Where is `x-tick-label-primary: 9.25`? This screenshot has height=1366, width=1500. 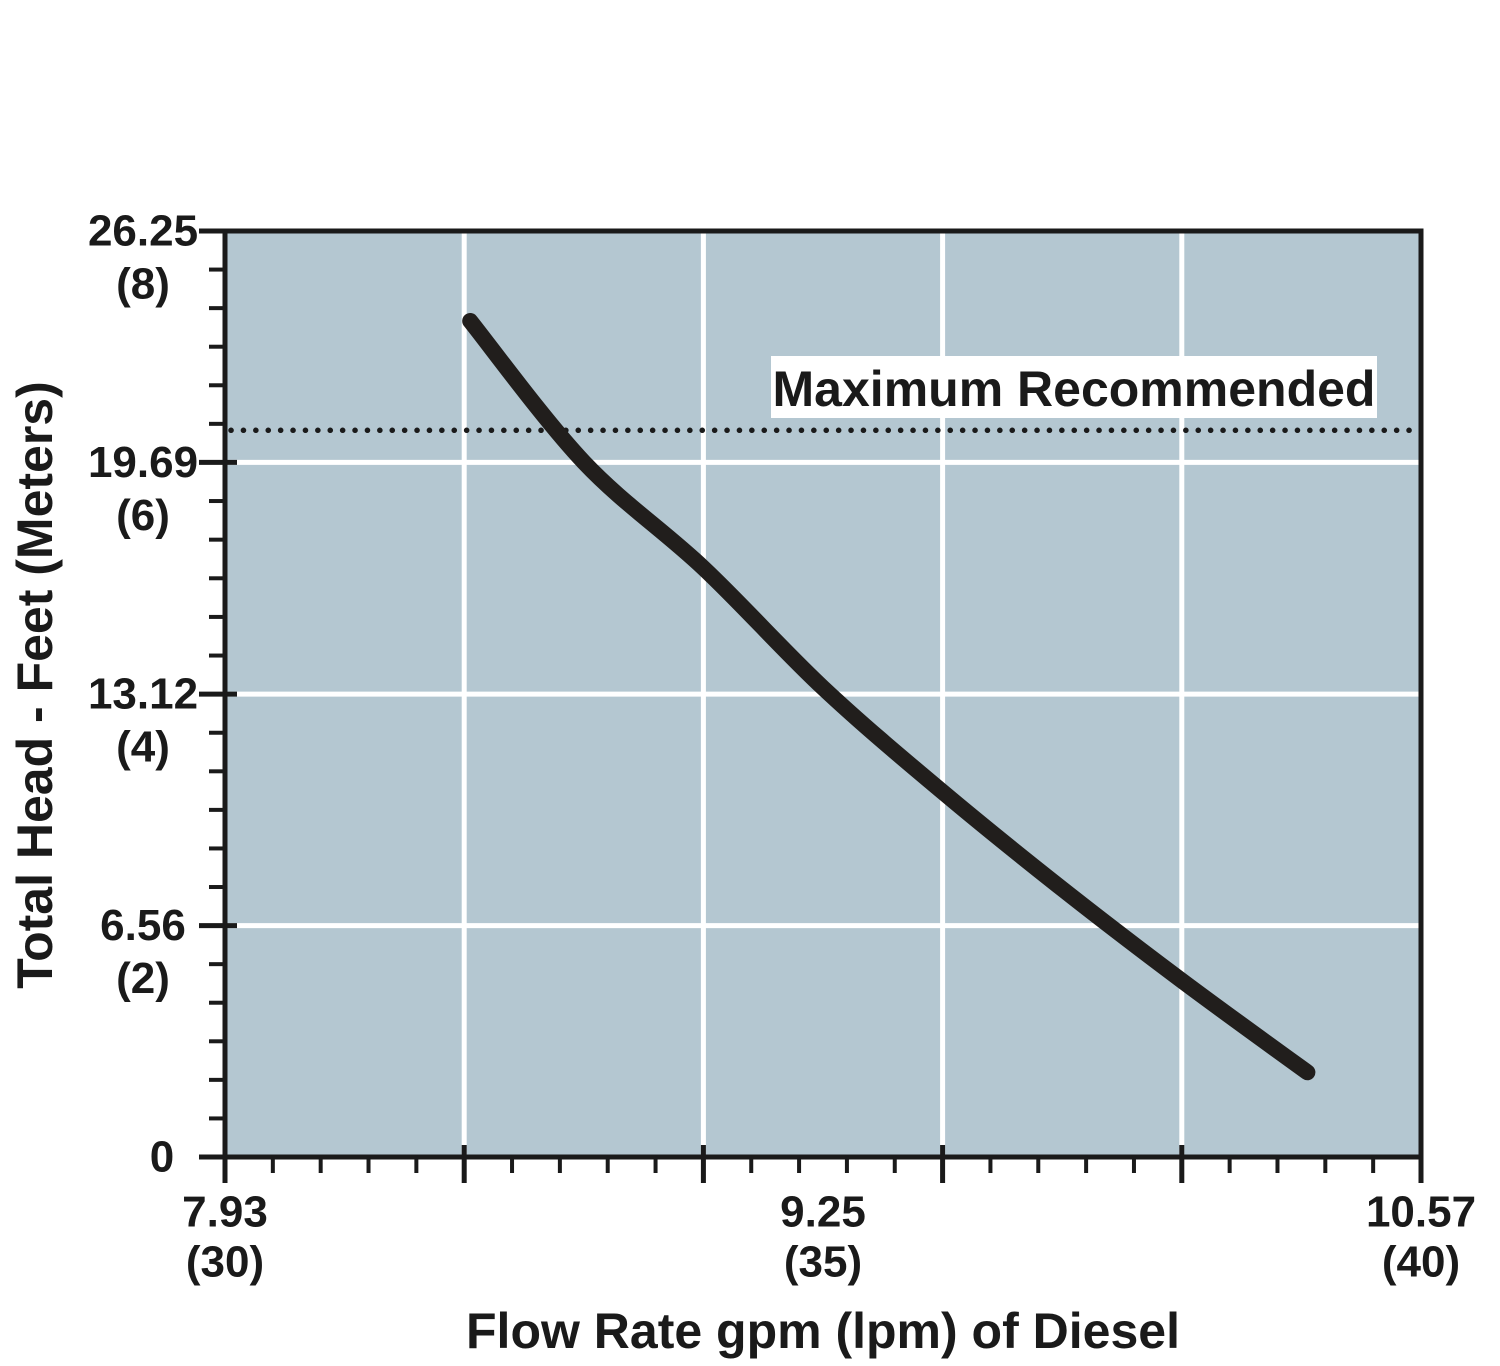 x-tick-label-primary: 9.25 is located at coordinates (823, 1212).